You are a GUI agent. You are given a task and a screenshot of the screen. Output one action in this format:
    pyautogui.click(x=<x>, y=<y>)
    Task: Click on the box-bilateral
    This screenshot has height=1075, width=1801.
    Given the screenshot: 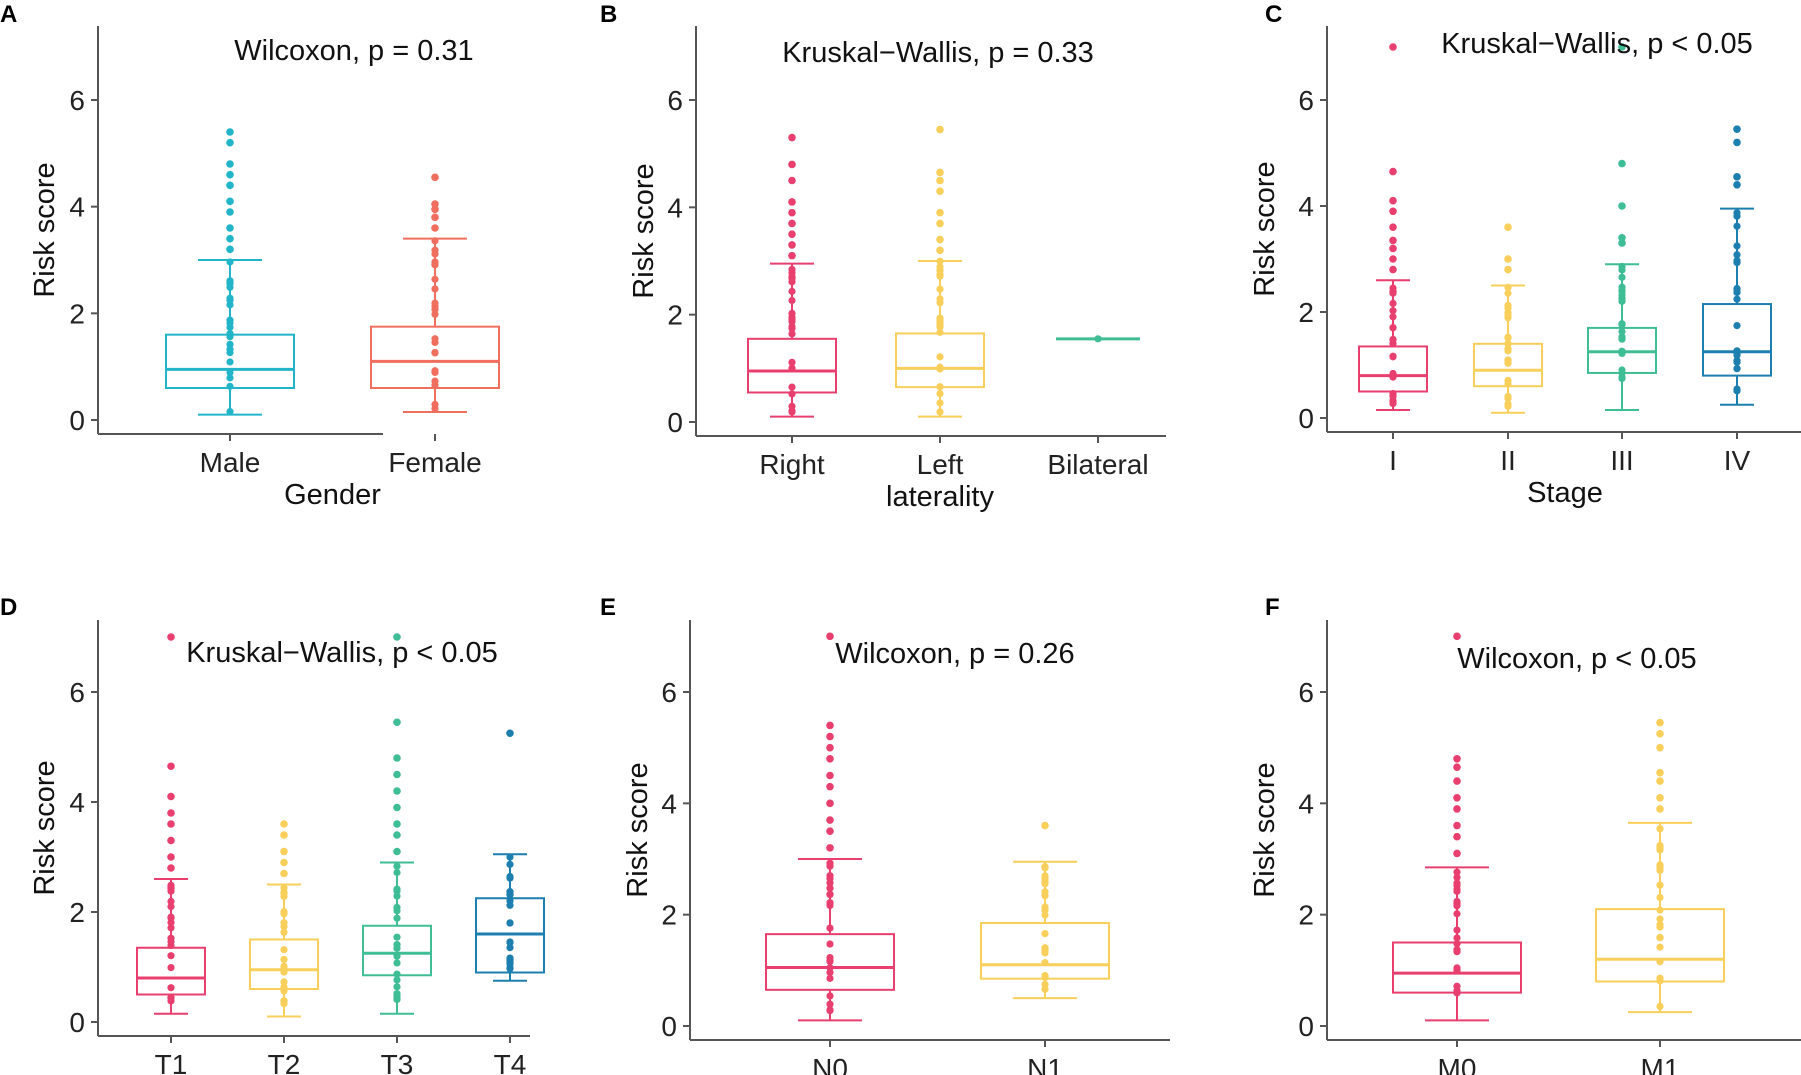 What is the action you would take?
    pyautogui.click(x=1098, y=339)
    